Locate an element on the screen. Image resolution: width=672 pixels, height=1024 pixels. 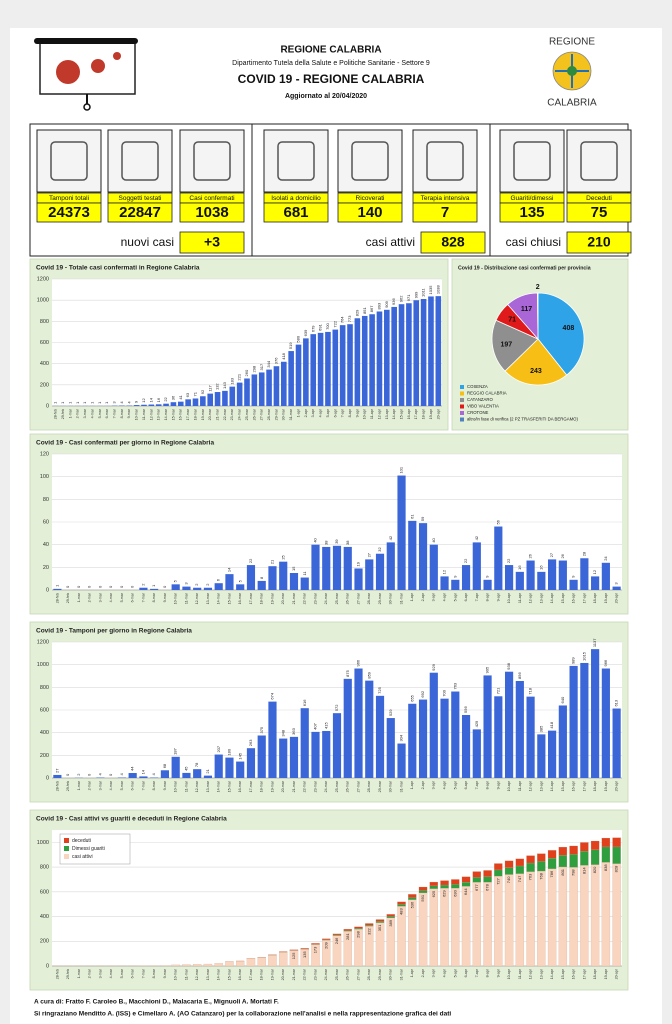
x-tick-label: 13-apr is located at coordinates (541, 785).